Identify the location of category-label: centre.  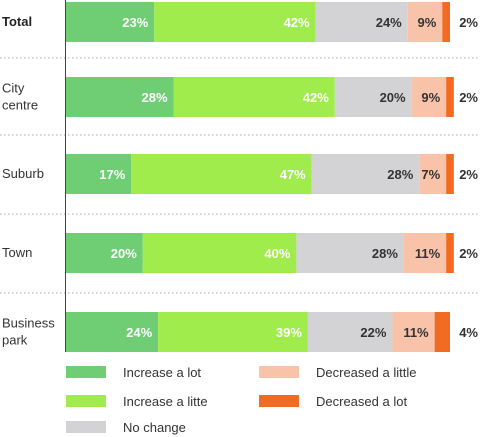
(20, 105).